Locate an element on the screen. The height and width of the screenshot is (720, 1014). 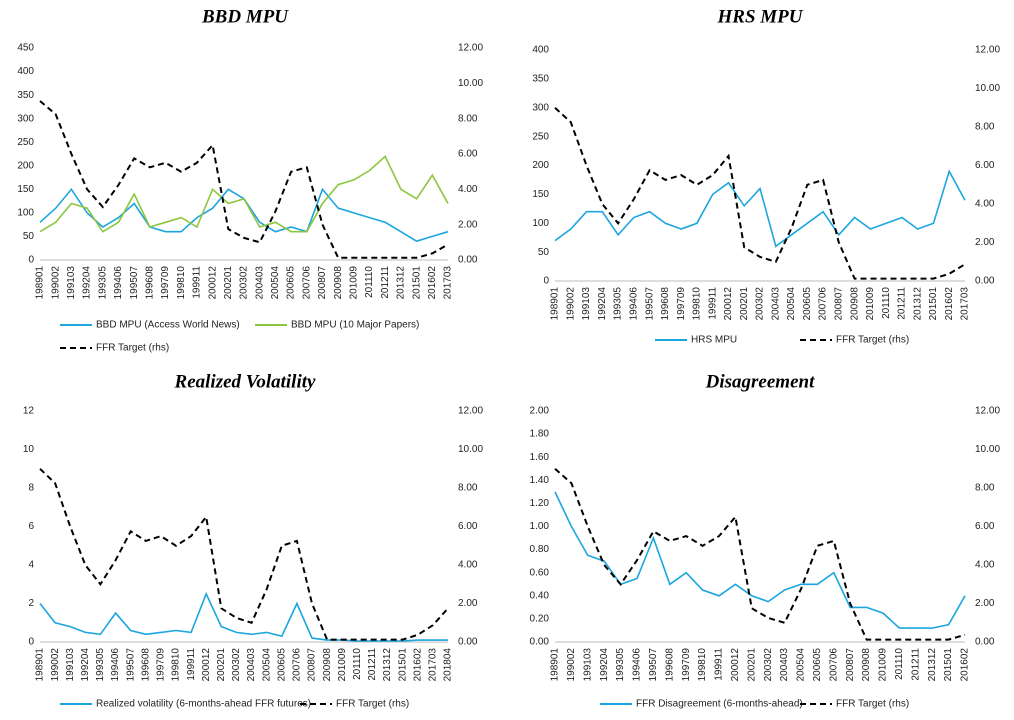
y-tick-label: 100 is located at coordinates (540, 223).